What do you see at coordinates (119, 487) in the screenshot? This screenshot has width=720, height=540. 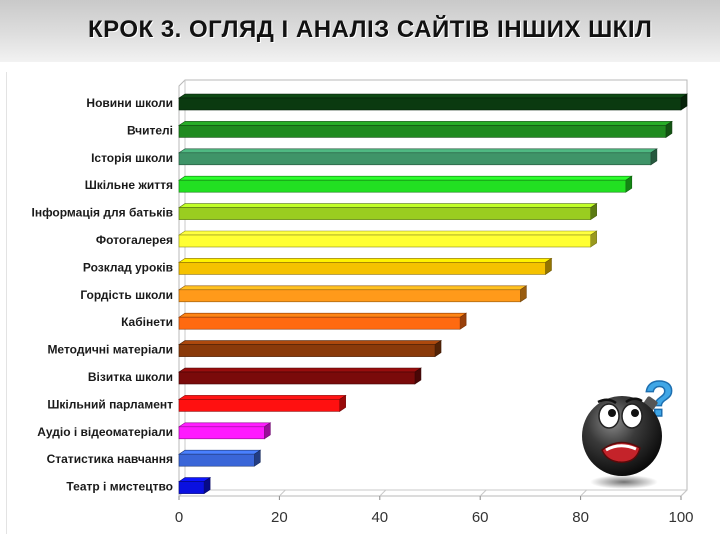 I see `category-label: Театр і мистецтво` at bounding box center [119, 487].